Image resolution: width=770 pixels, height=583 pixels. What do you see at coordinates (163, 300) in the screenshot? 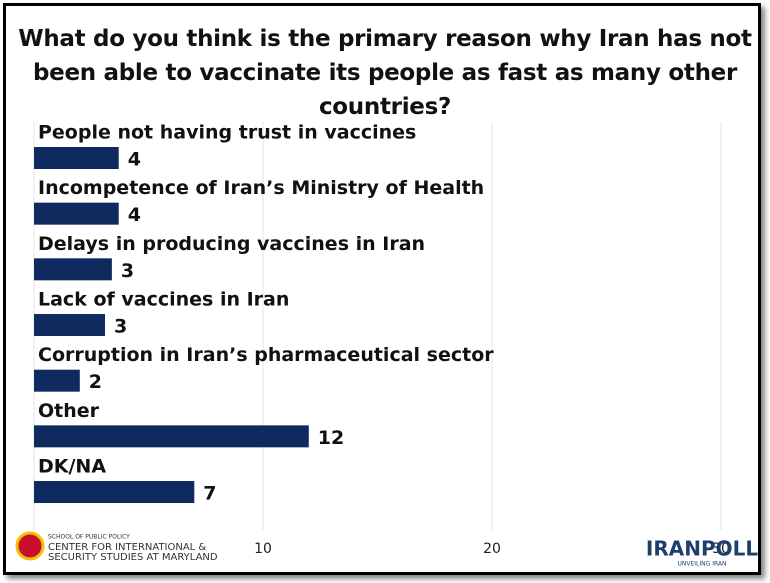
I see `category-label: Lack of vaccines in Iran` at bounding box center [163, 300].